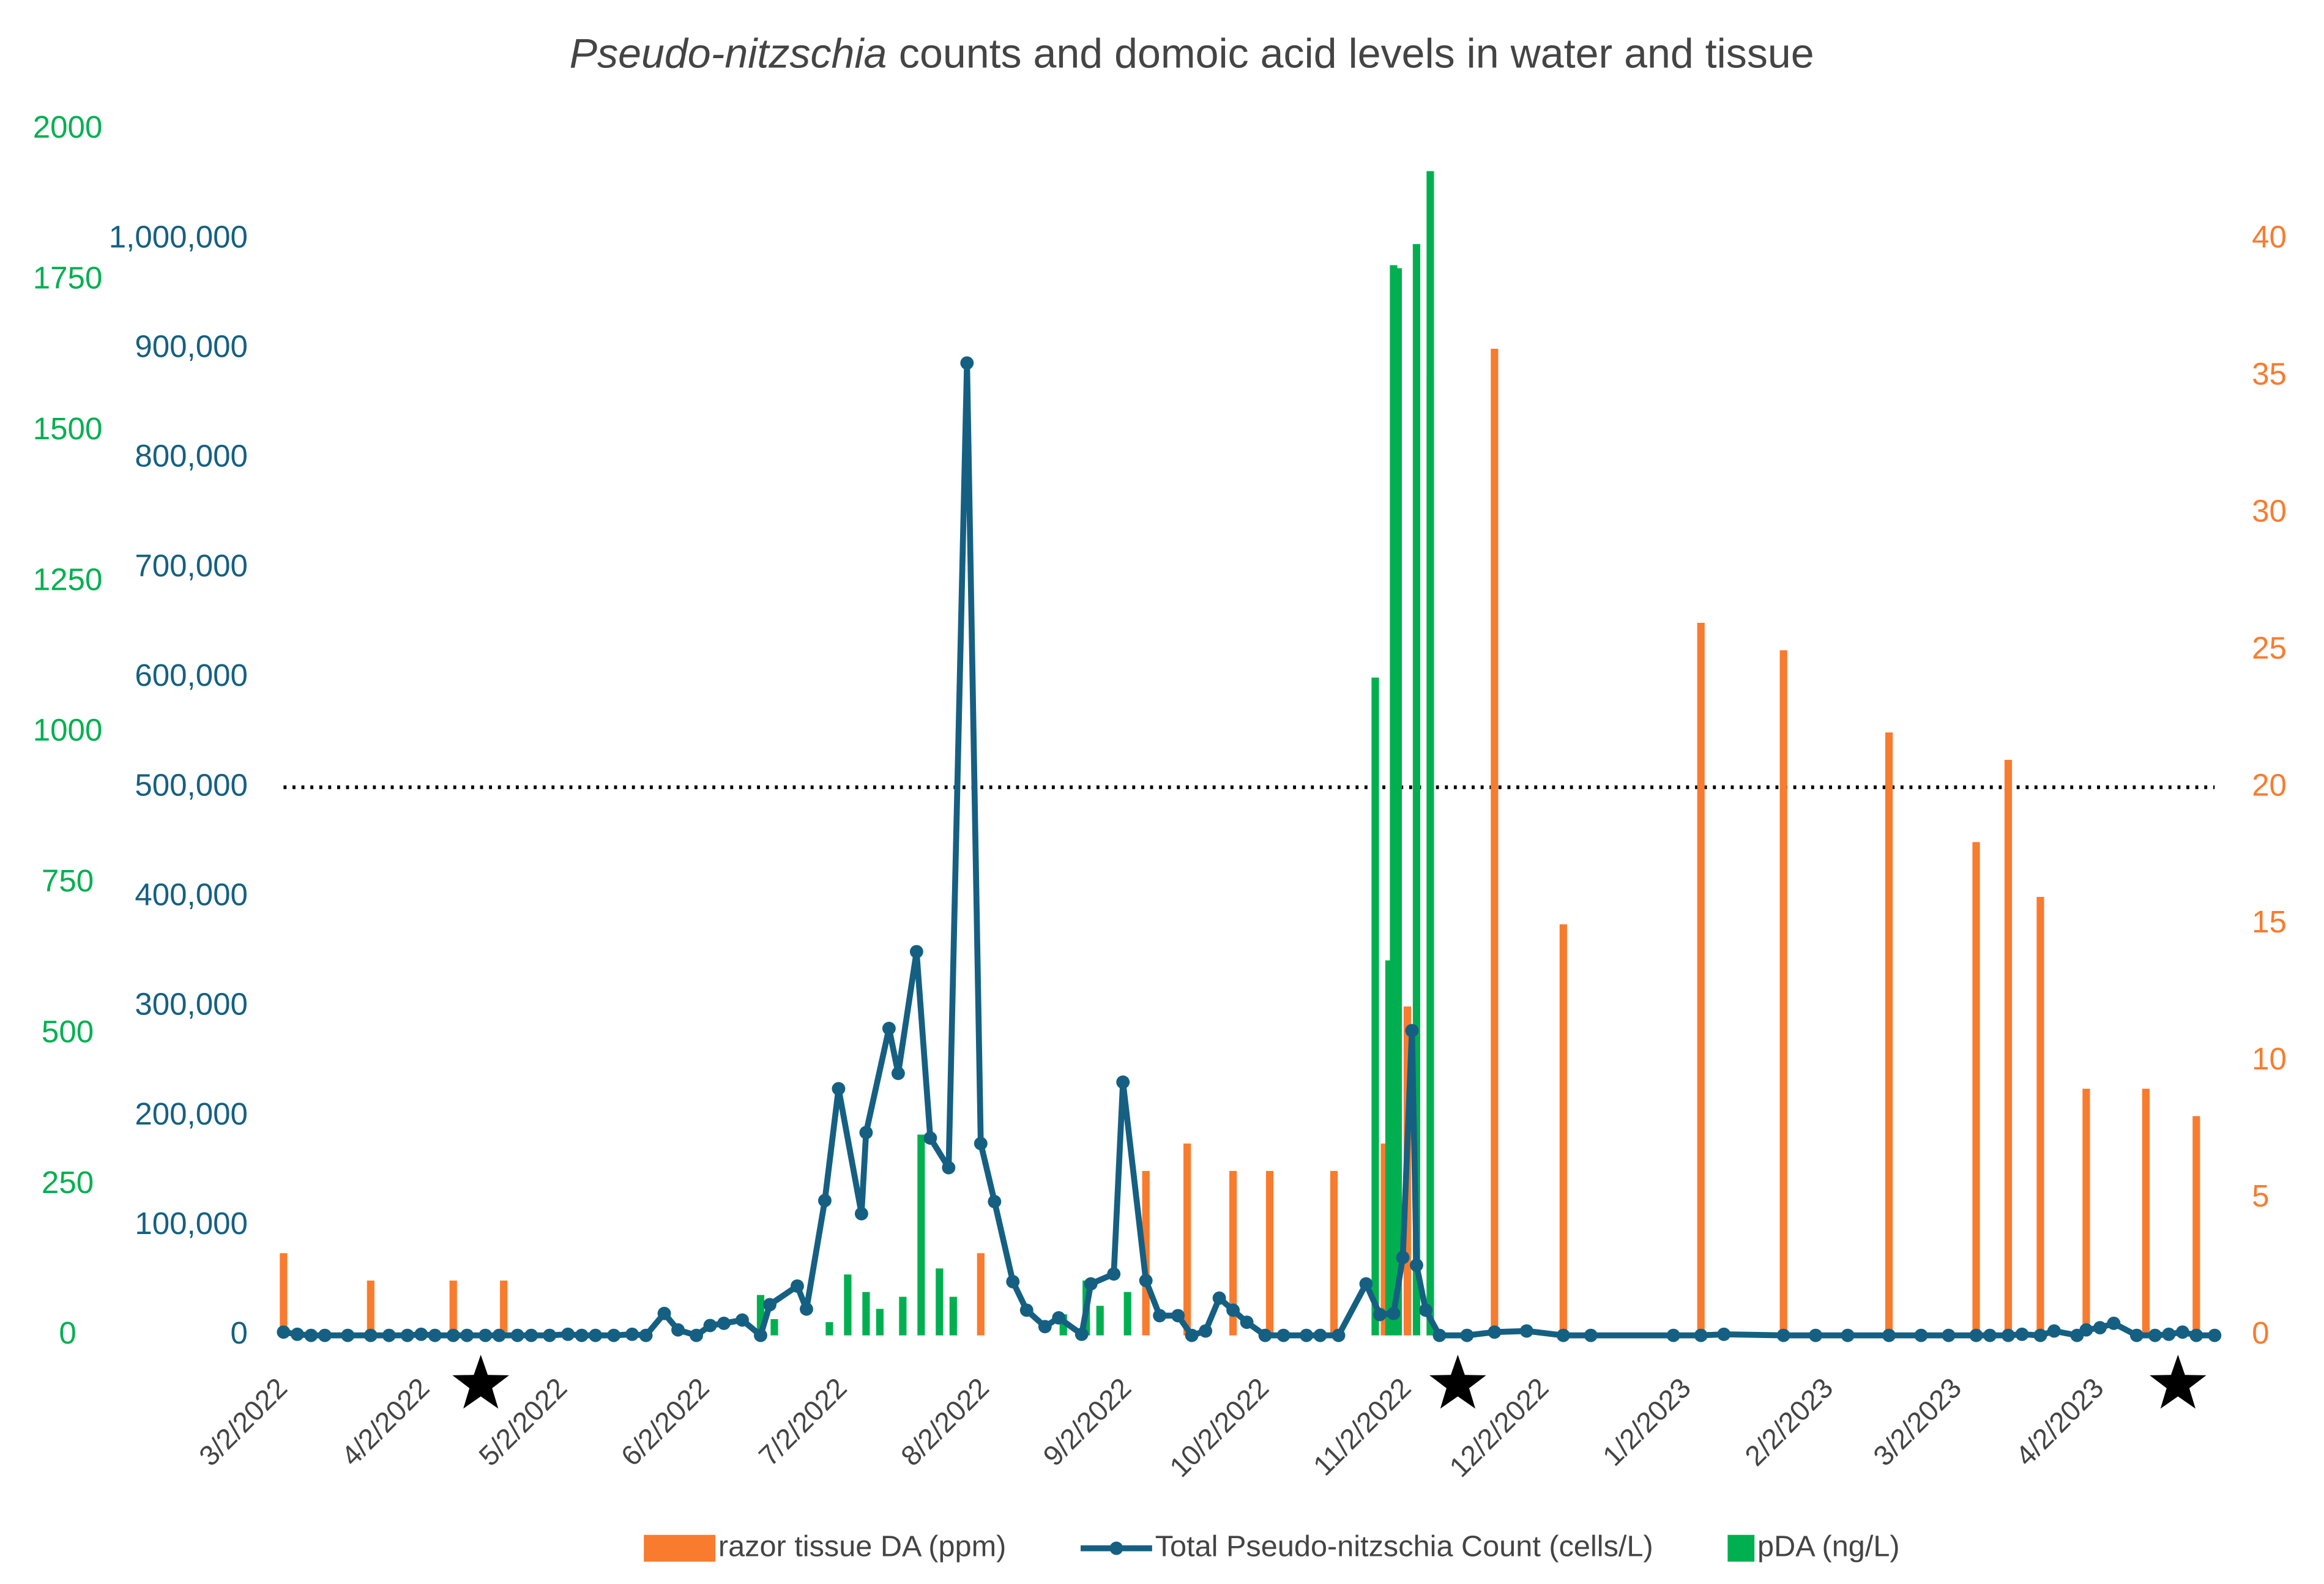  Describe the element at coordinates (68, 428) in the screenshot. I see `y3-tick-label: 1500` at that location.